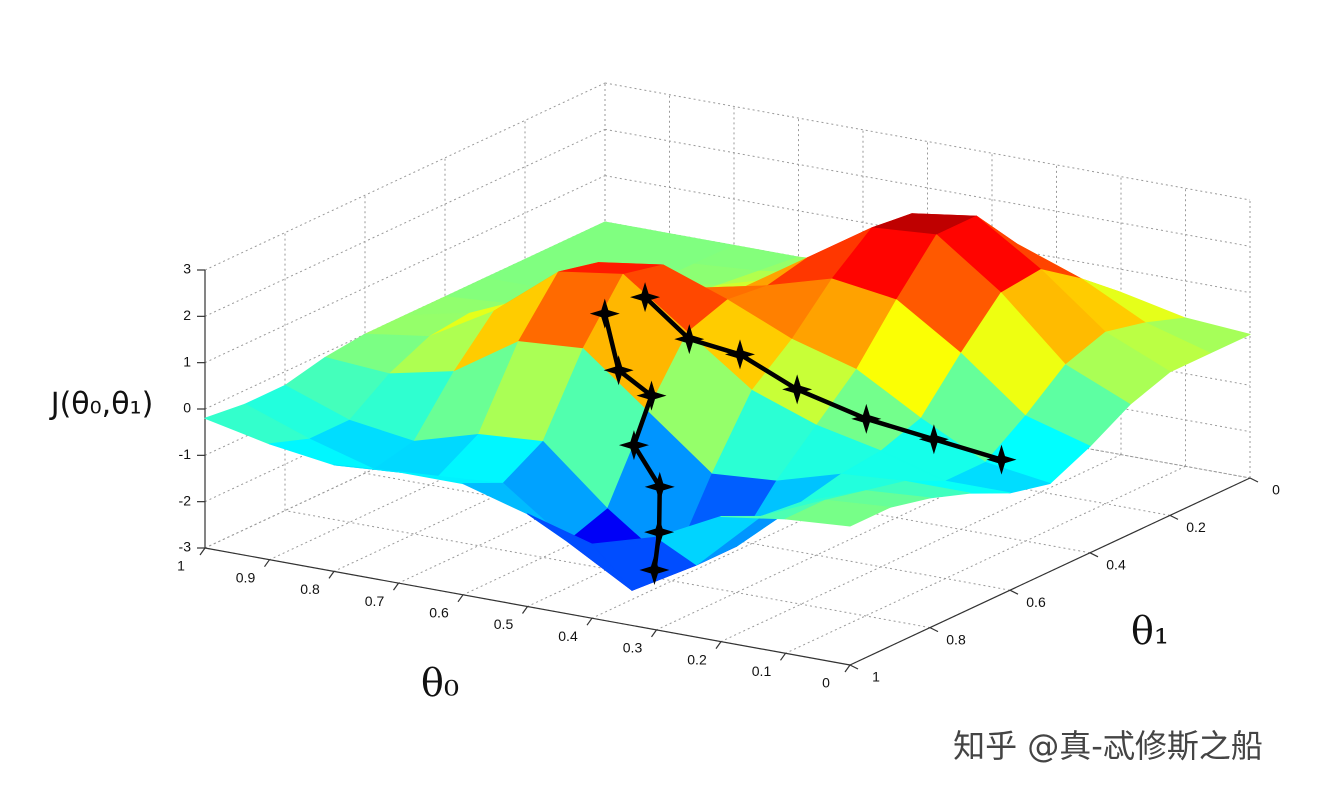 Image resolution: width=1328 pixels, height=802 pixels. What do you see at coordinates (246, 577) in the screenshot?
I see `x-tick-label: 0.9` at bounding box center [246, 577].